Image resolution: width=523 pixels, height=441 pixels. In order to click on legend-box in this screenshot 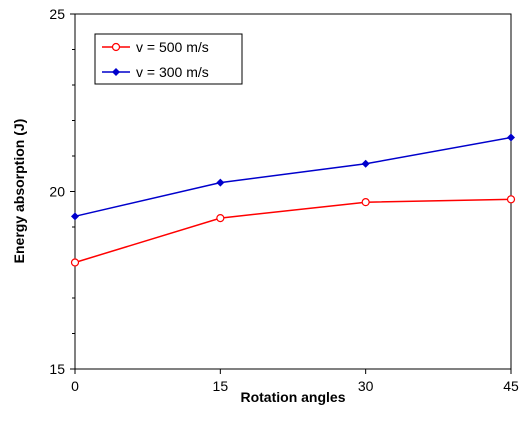, I will do `click(168, 59)`.